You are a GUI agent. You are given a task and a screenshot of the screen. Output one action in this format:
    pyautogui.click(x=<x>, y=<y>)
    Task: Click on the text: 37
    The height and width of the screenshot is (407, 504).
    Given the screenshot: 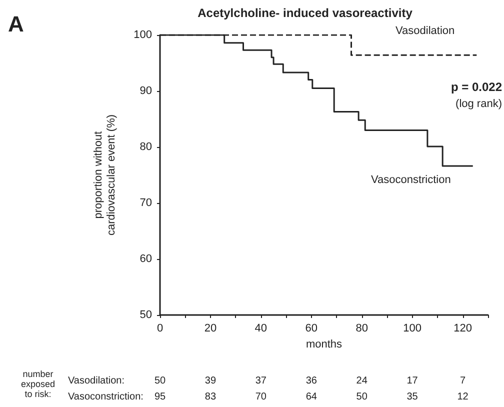 What is the action you would take?
    pyautogui.click(x=261, y=381)
    